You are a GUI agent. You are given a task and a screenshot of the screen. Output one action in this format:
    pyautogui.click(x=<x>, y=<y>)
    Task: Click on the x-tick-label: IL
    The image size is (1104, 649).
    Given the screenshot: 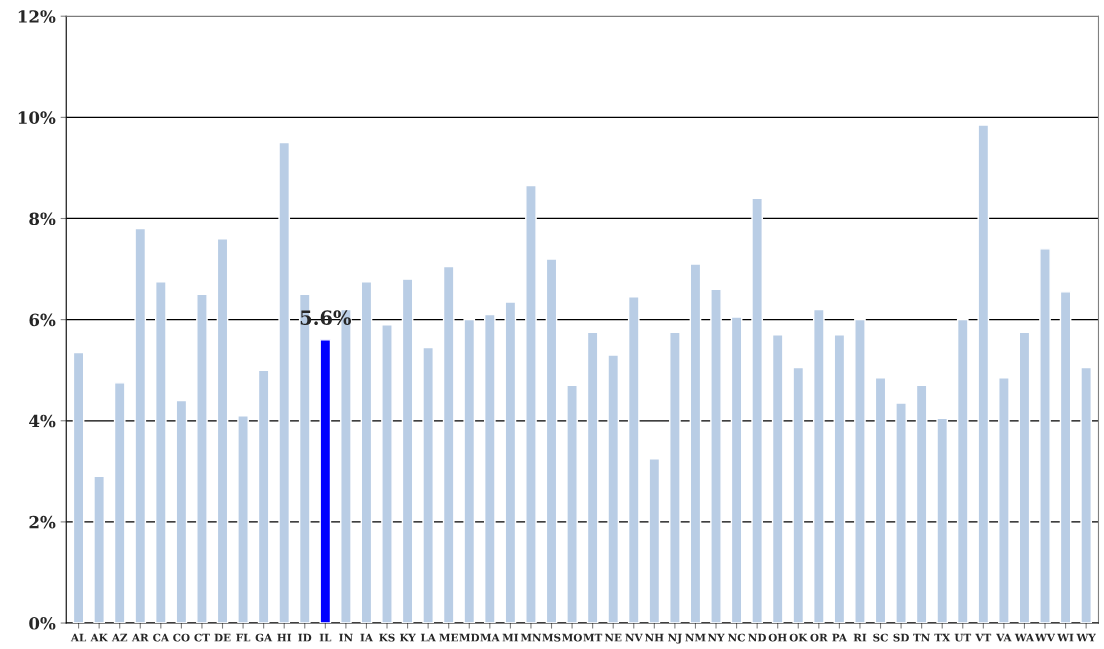 What is the action you would take?
    pyautogui.click(x=325, y=637)
    